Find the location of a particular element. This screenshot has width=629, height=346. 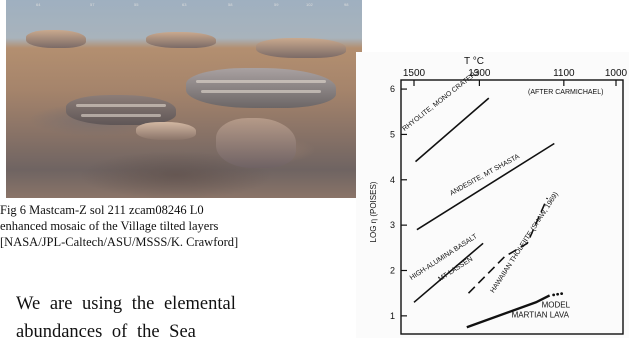

y-tick-label: 4 is located at coordinates (392, 180).